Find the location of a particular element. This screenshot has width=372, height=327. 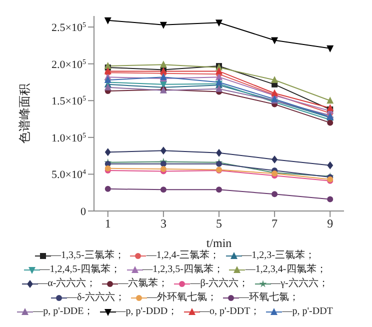

x-tick-label: 1 is located at coordinates (107, 223).